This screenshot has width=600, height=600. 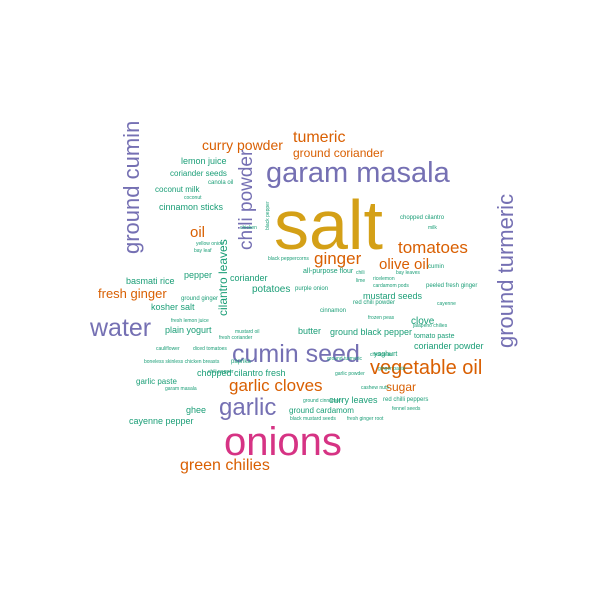 What do you see at coordinates (361, 281) in the screenshot?
I see `word-lime: lime` at bounding box center [361, 281].